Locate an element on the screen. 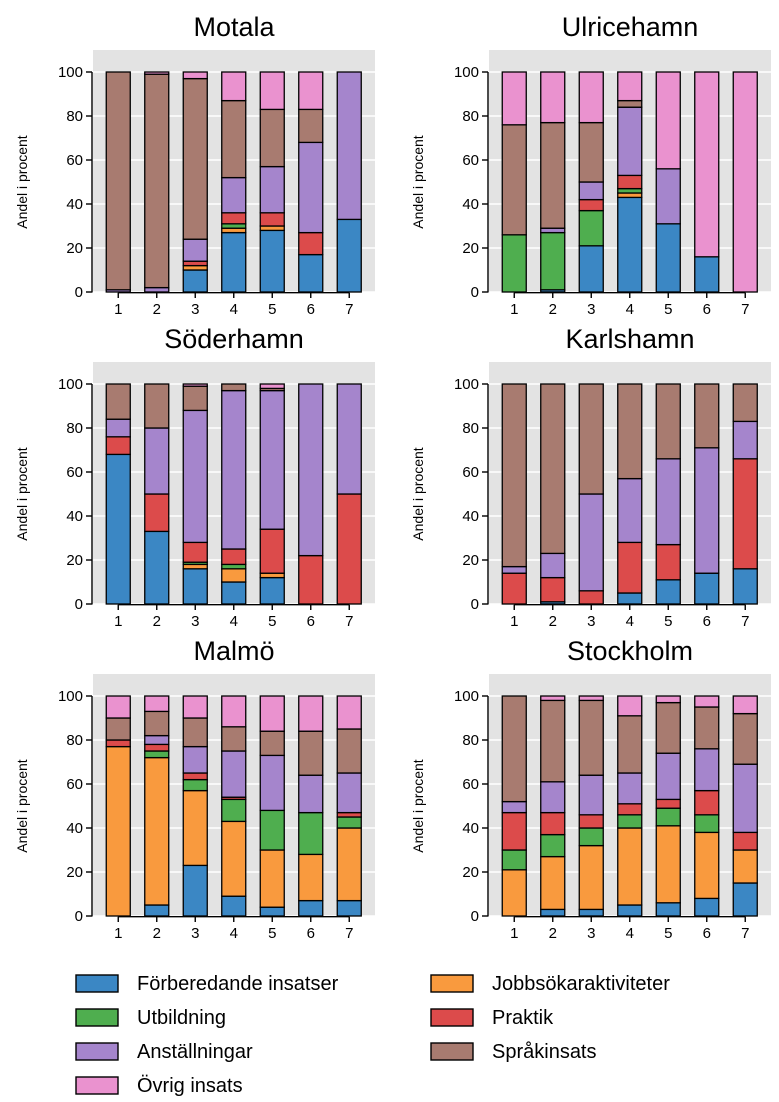 This screenshot has width=779, height=1102. x-tick-label: 5 is located at coordinates (272, 621).